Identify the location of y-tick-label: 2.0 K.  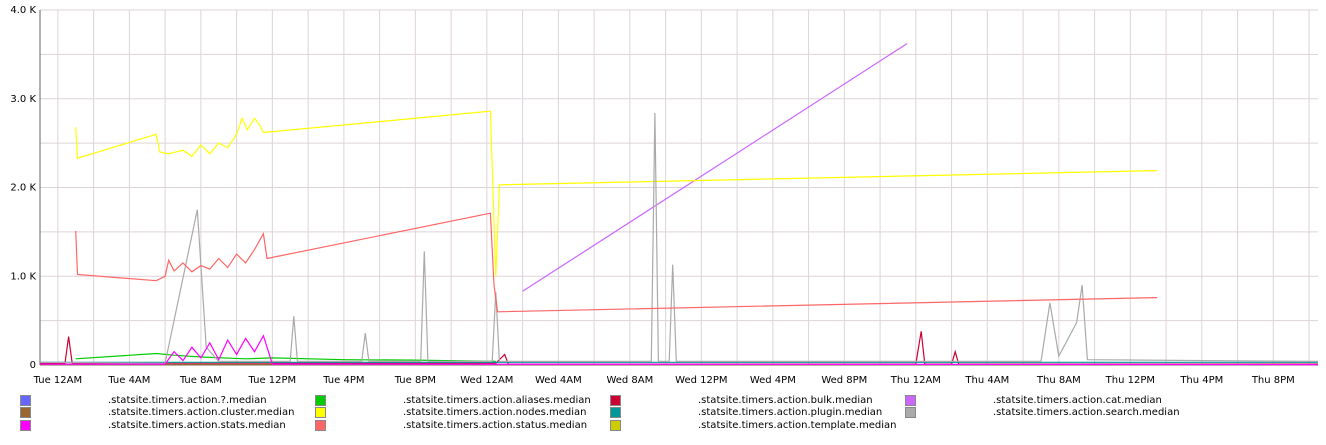
(23, 188).